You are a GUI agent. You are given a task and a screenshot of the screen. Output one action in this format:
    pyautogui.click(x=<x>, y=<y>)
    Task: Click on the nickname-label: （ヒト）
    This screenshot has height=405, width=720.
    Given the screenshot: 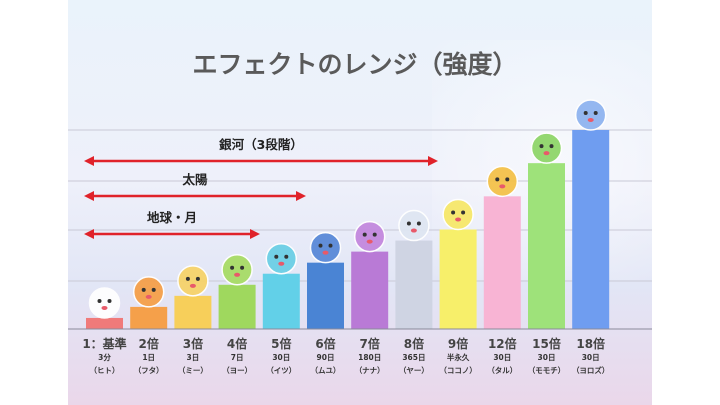 What is the action you would take?
    pyautogui.click(x=105, y=370)
    